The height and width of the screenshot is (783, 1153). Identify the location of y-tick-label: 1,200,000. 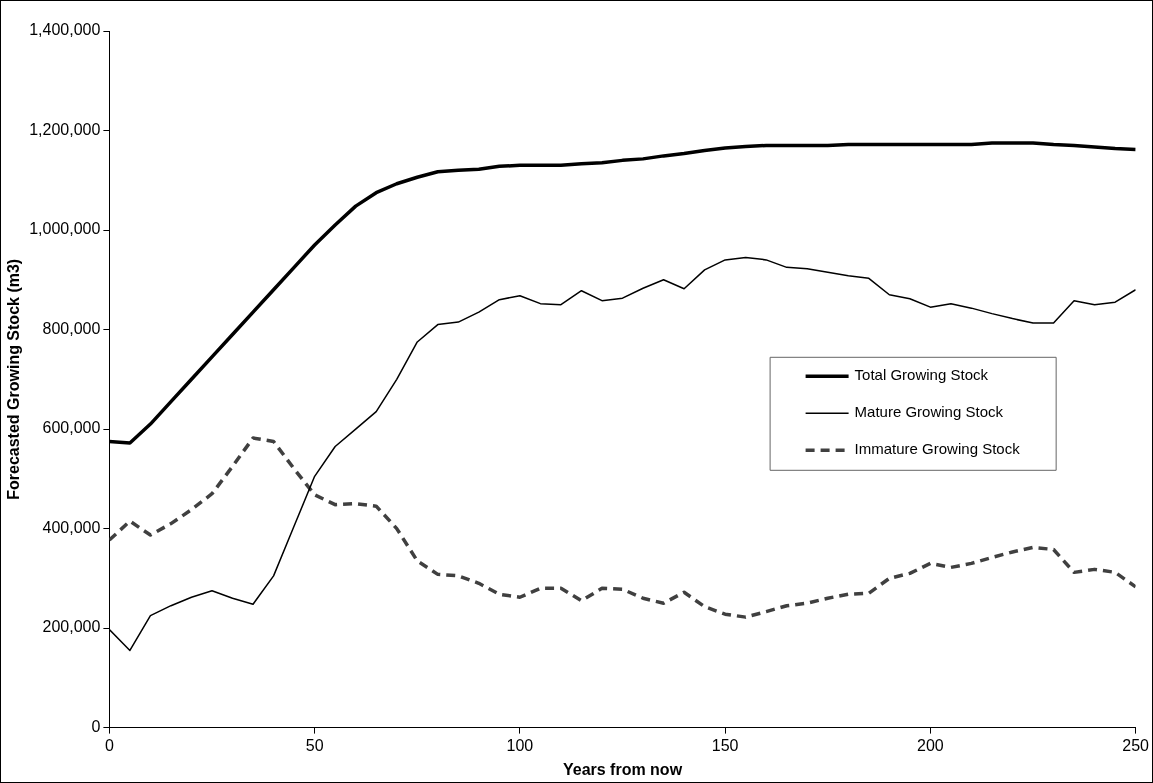
(65, 129).